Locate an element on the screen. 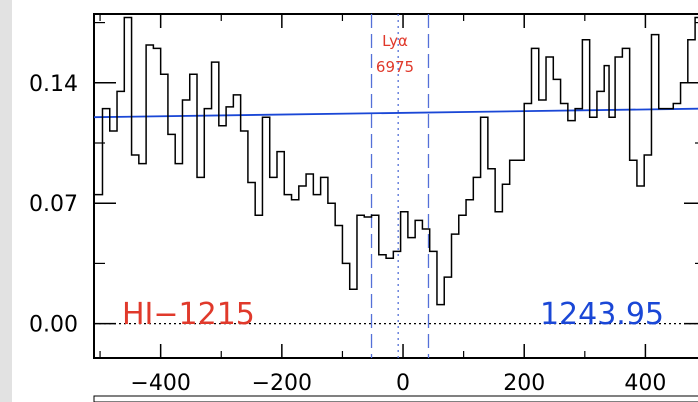 The width and height of the screenshot is (698, 402). line-name-label: HI−1215 is located at coordinates (188, 314).